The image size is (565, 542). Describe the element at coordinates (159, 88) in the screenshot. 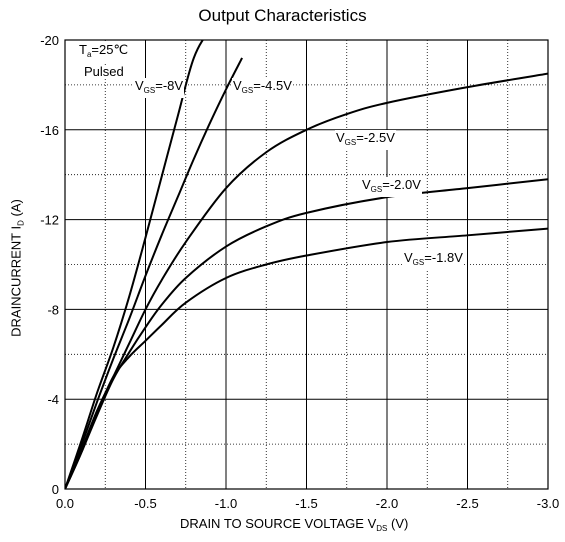

I see `series-label-vgs-8v: VGS=-8V` at that location.